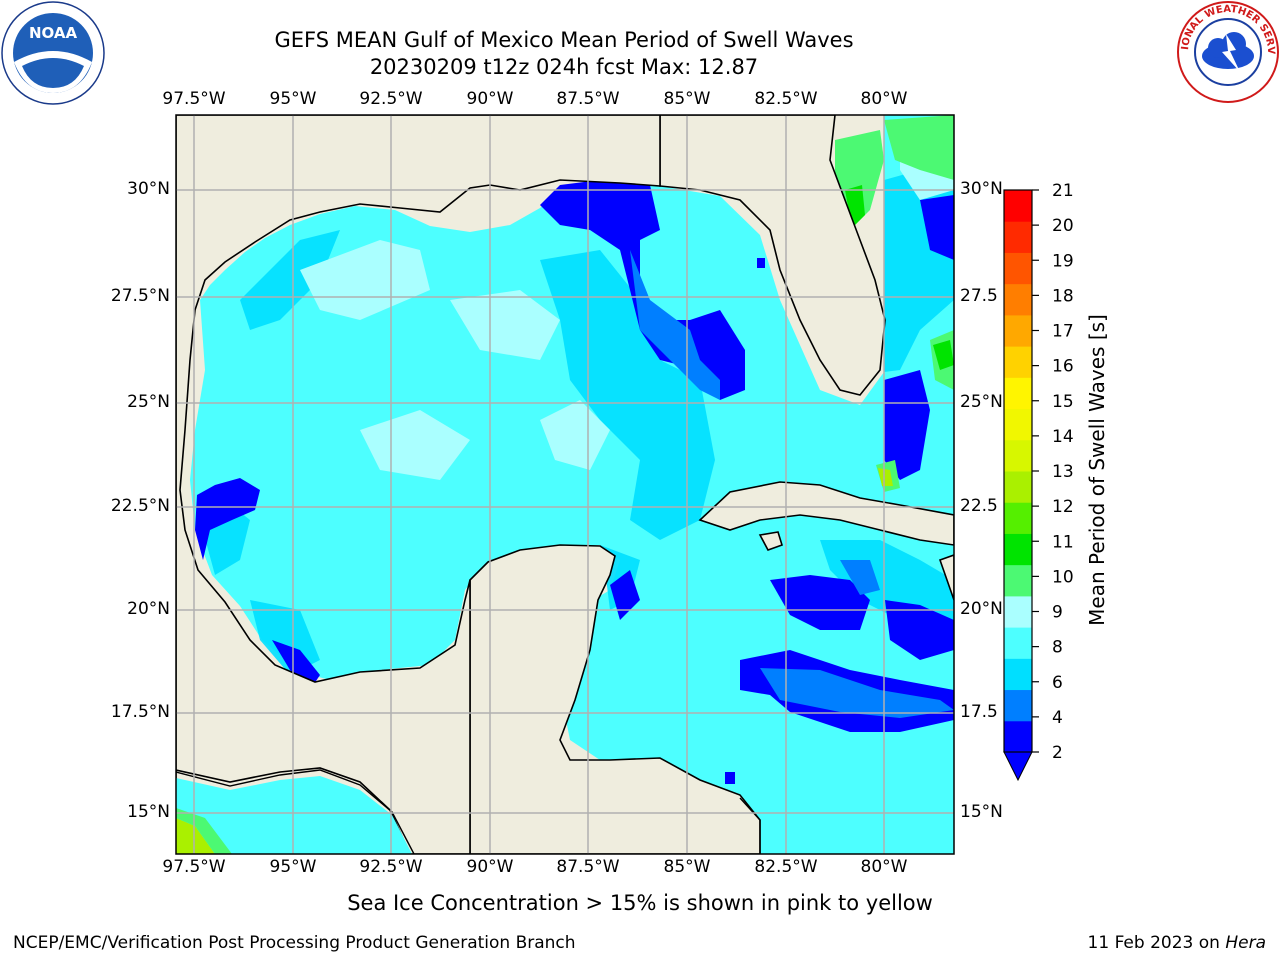 This screenshot has height=960, width=1280. I want to click on colorbar-tick-label: 2, so click(1057, 753).